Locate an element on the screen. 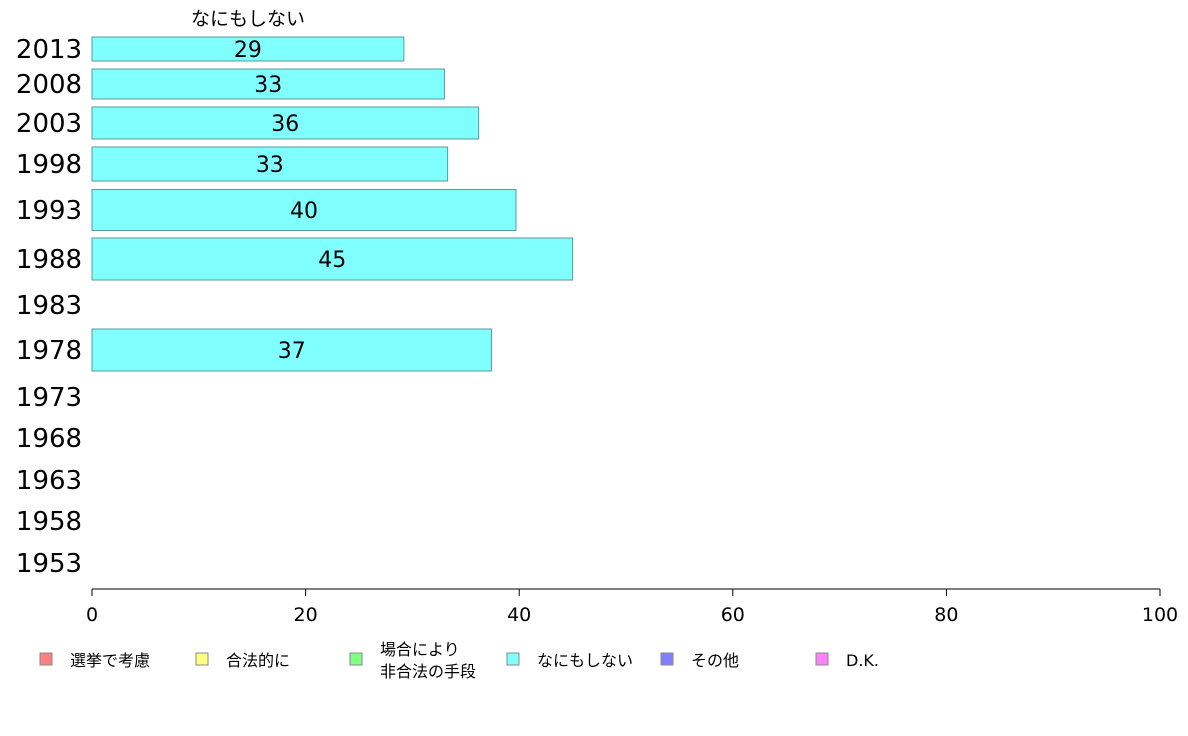 Image resolution: width=1188 pixels, height=736 pixels. bar-label-1988: 45 is located at coordinates (332, 260).